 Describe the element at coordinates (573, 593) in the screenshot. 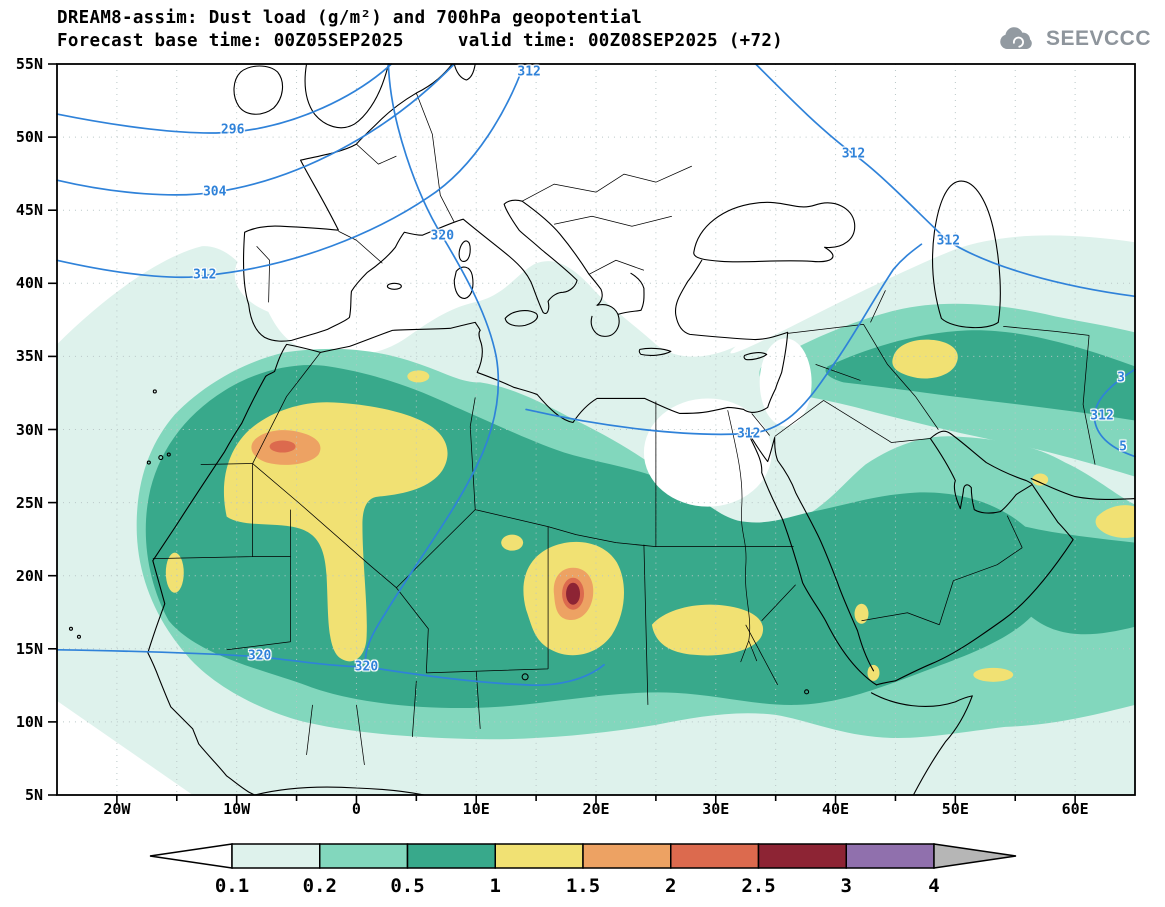

I see `dust-level-2.5-regions` at that location.